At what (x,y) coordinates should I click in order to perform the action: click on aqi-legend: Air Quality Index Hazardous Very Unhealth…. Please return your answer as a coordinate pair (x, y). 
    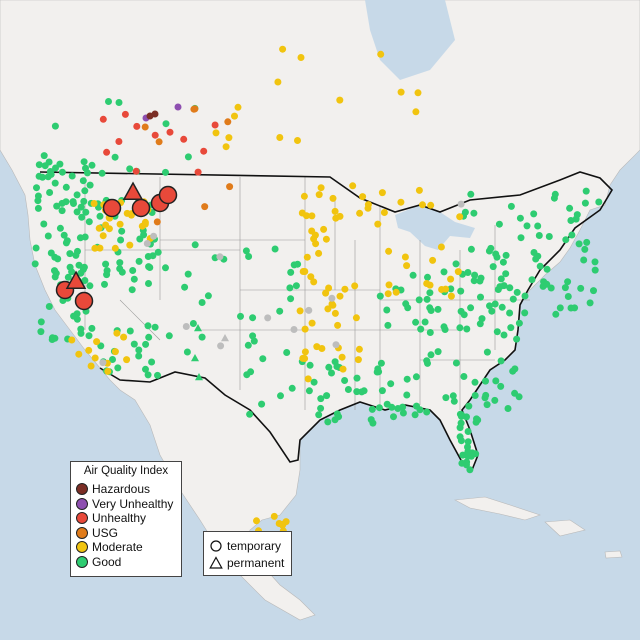
    Looking at the image, I should click on (126, 519).